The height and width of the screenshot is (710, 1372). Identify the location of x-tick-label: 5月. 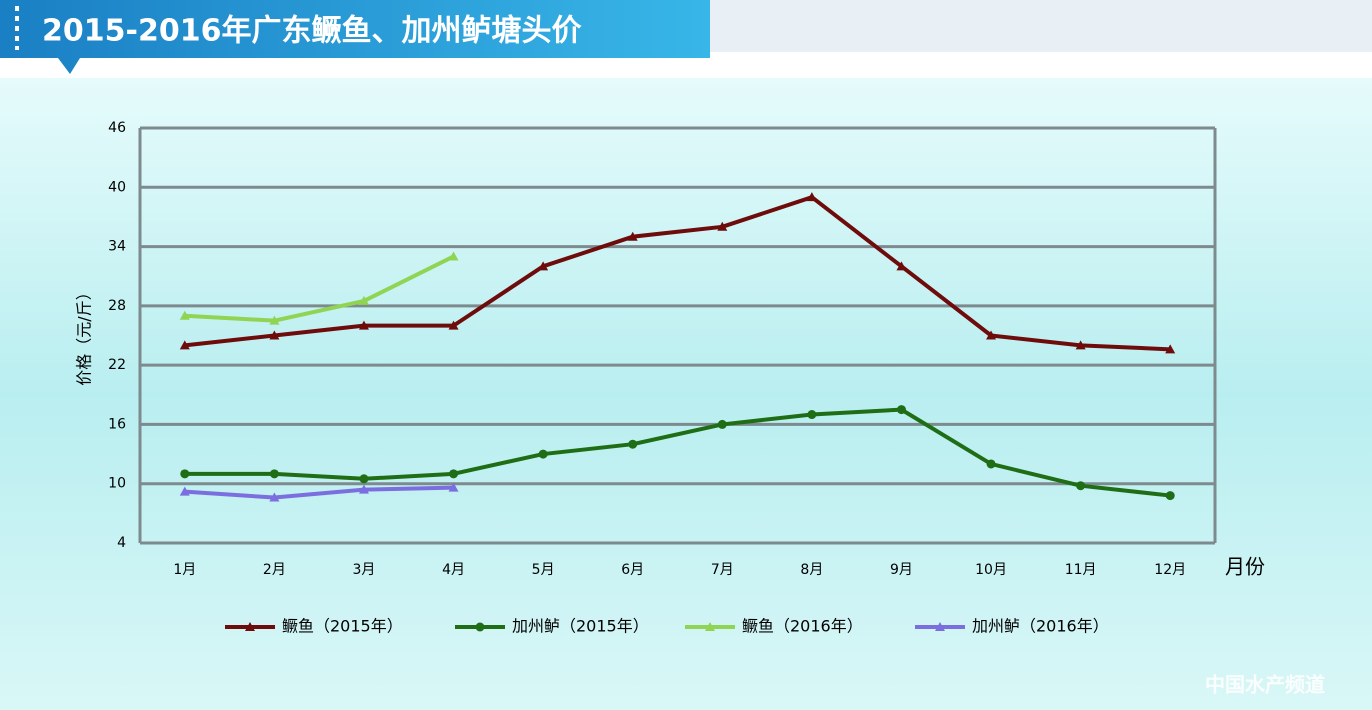
(543, 570).